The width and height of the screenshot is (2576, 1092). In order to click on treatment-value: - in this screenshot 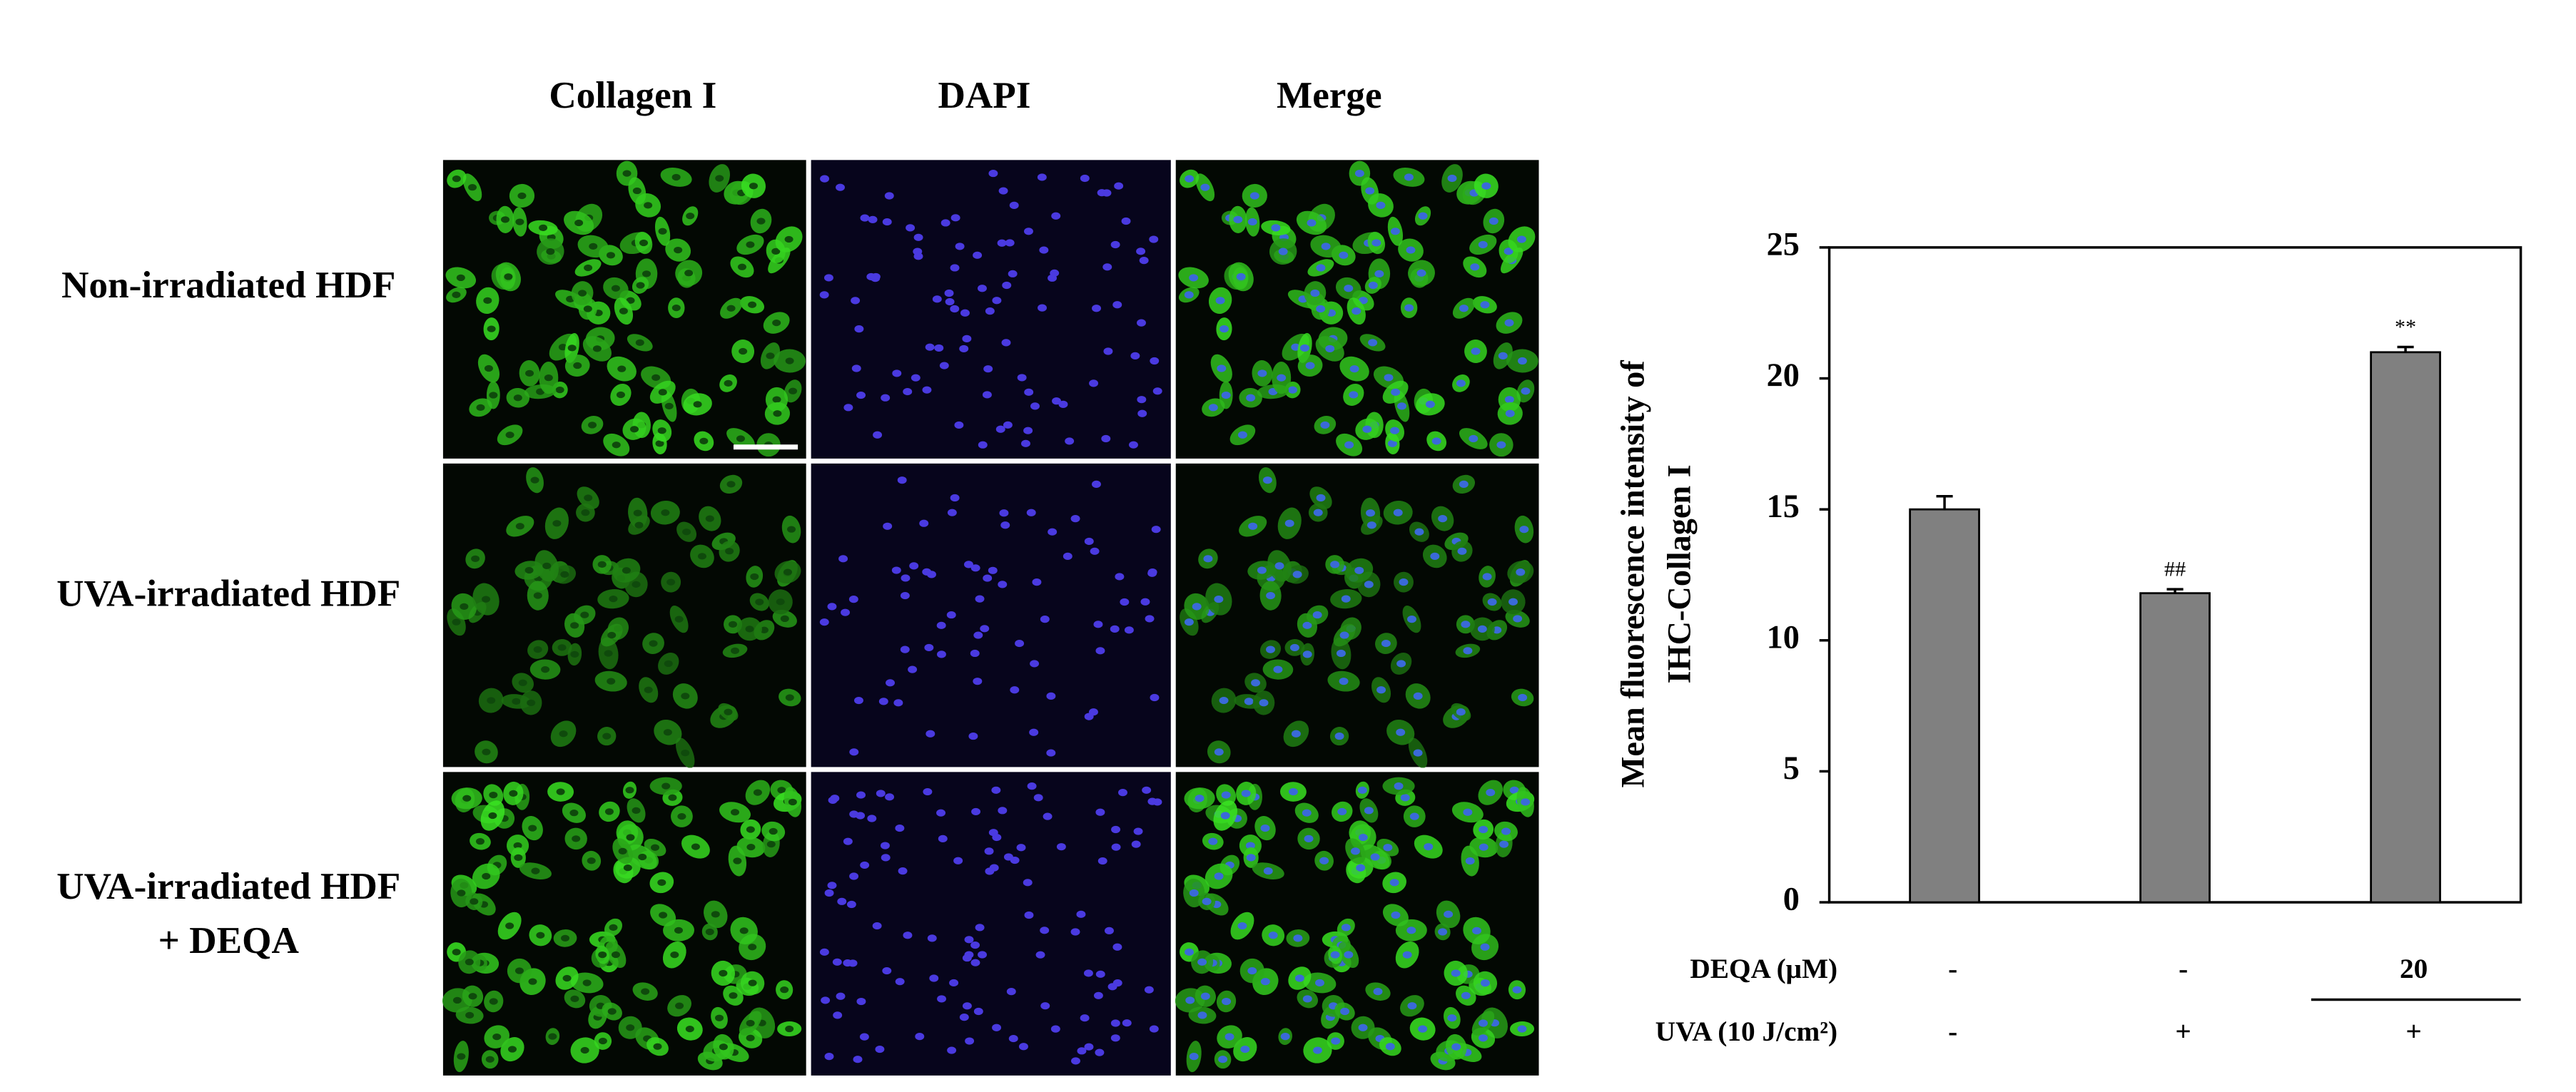, I will do `click(1953, 968)`.